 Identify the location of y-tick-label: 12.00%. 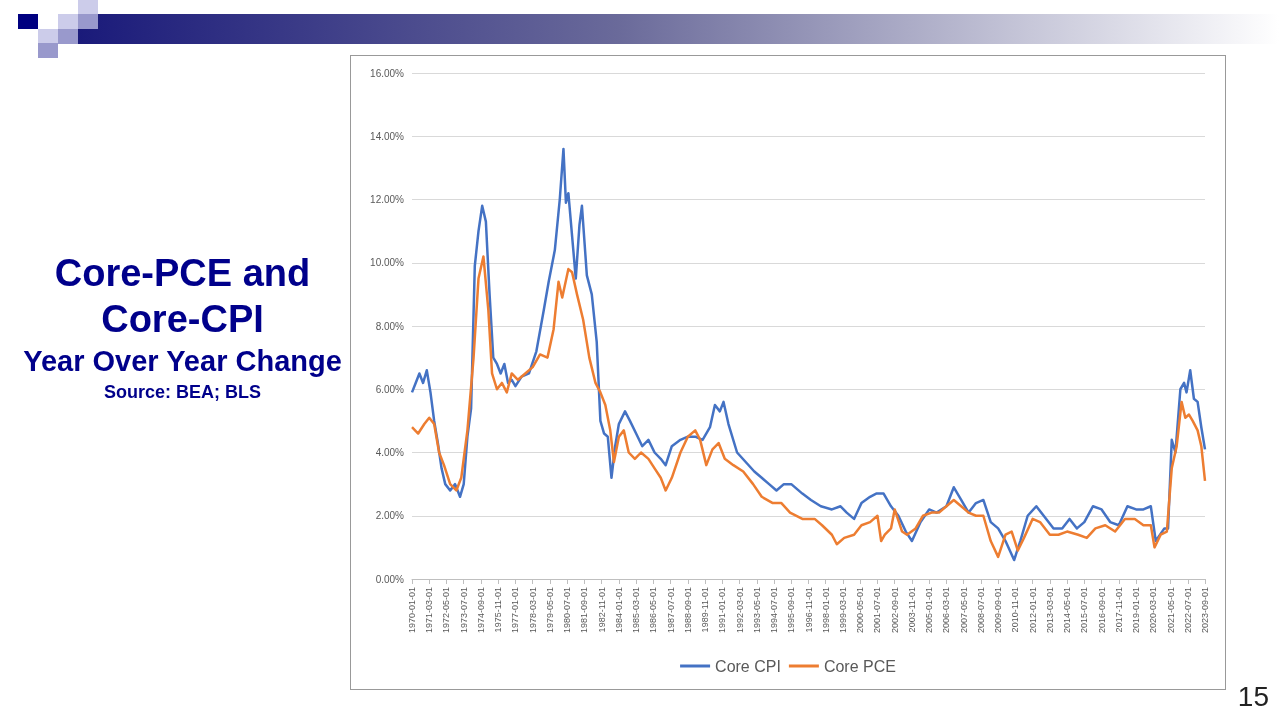
(387, 199).